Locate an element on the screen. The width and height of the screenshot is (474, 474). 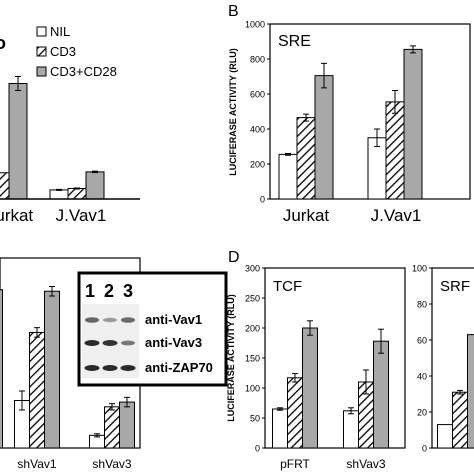
panel-d-tick-label: shVav3 is located at coordinates (365, 464).